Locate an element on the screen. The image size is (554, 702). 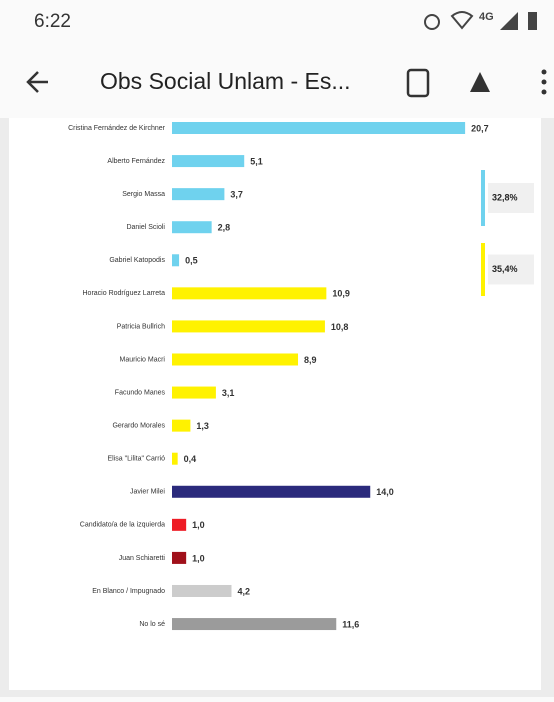
value-label: 0,5 is located at coordinates (191, 261).